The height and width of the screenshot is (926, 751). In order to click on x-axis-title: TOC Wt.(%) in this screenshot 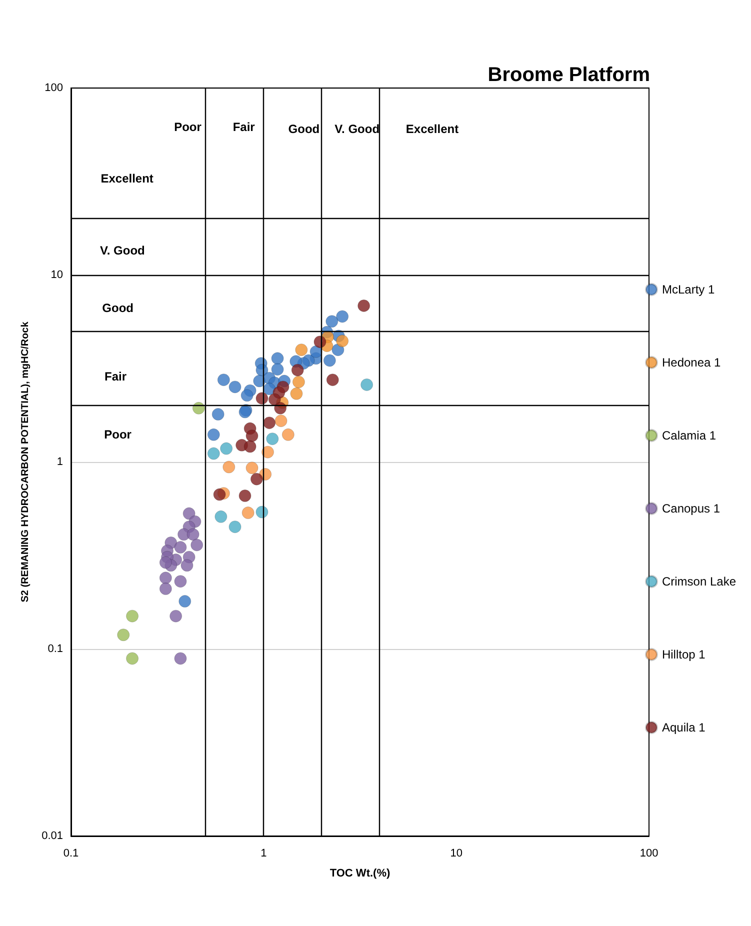, I will do `click(360, 874)`.